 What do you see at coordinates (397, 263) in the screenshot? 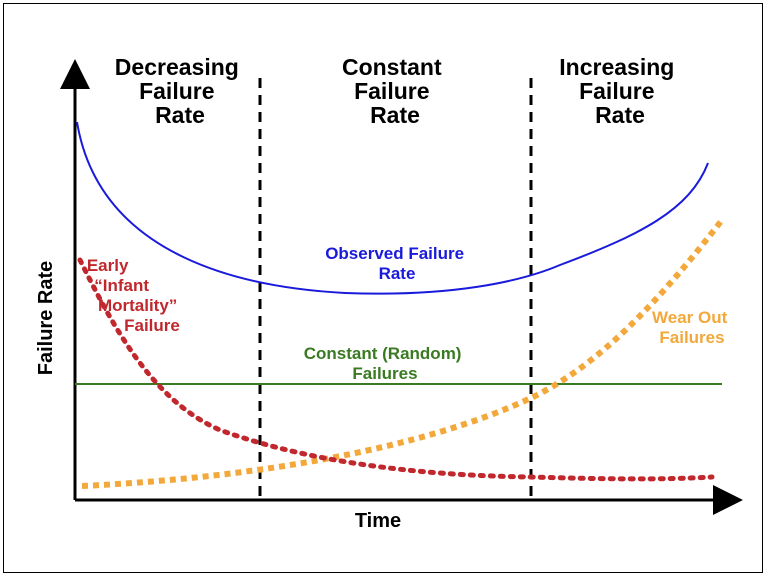
I see `observed-failure-rate-label: Observed Failure Rate` at bounding box center [397, 263].